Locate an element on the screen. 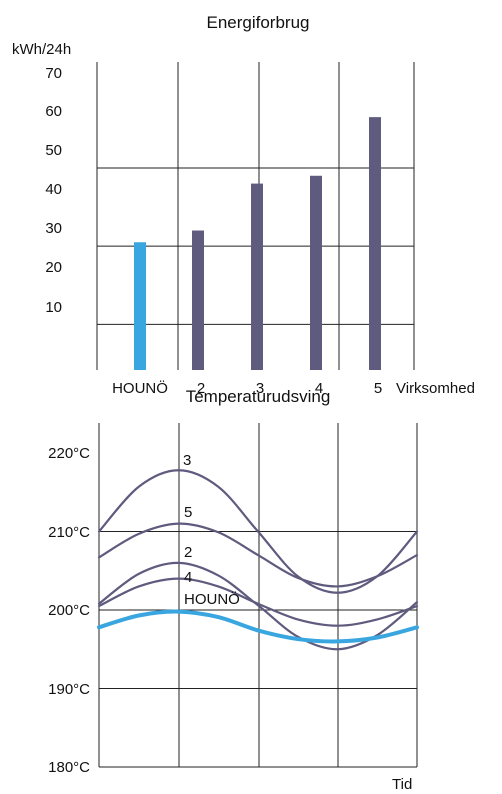  temperature-y-tick-label: 190°C is located at coordinates (69, 689).